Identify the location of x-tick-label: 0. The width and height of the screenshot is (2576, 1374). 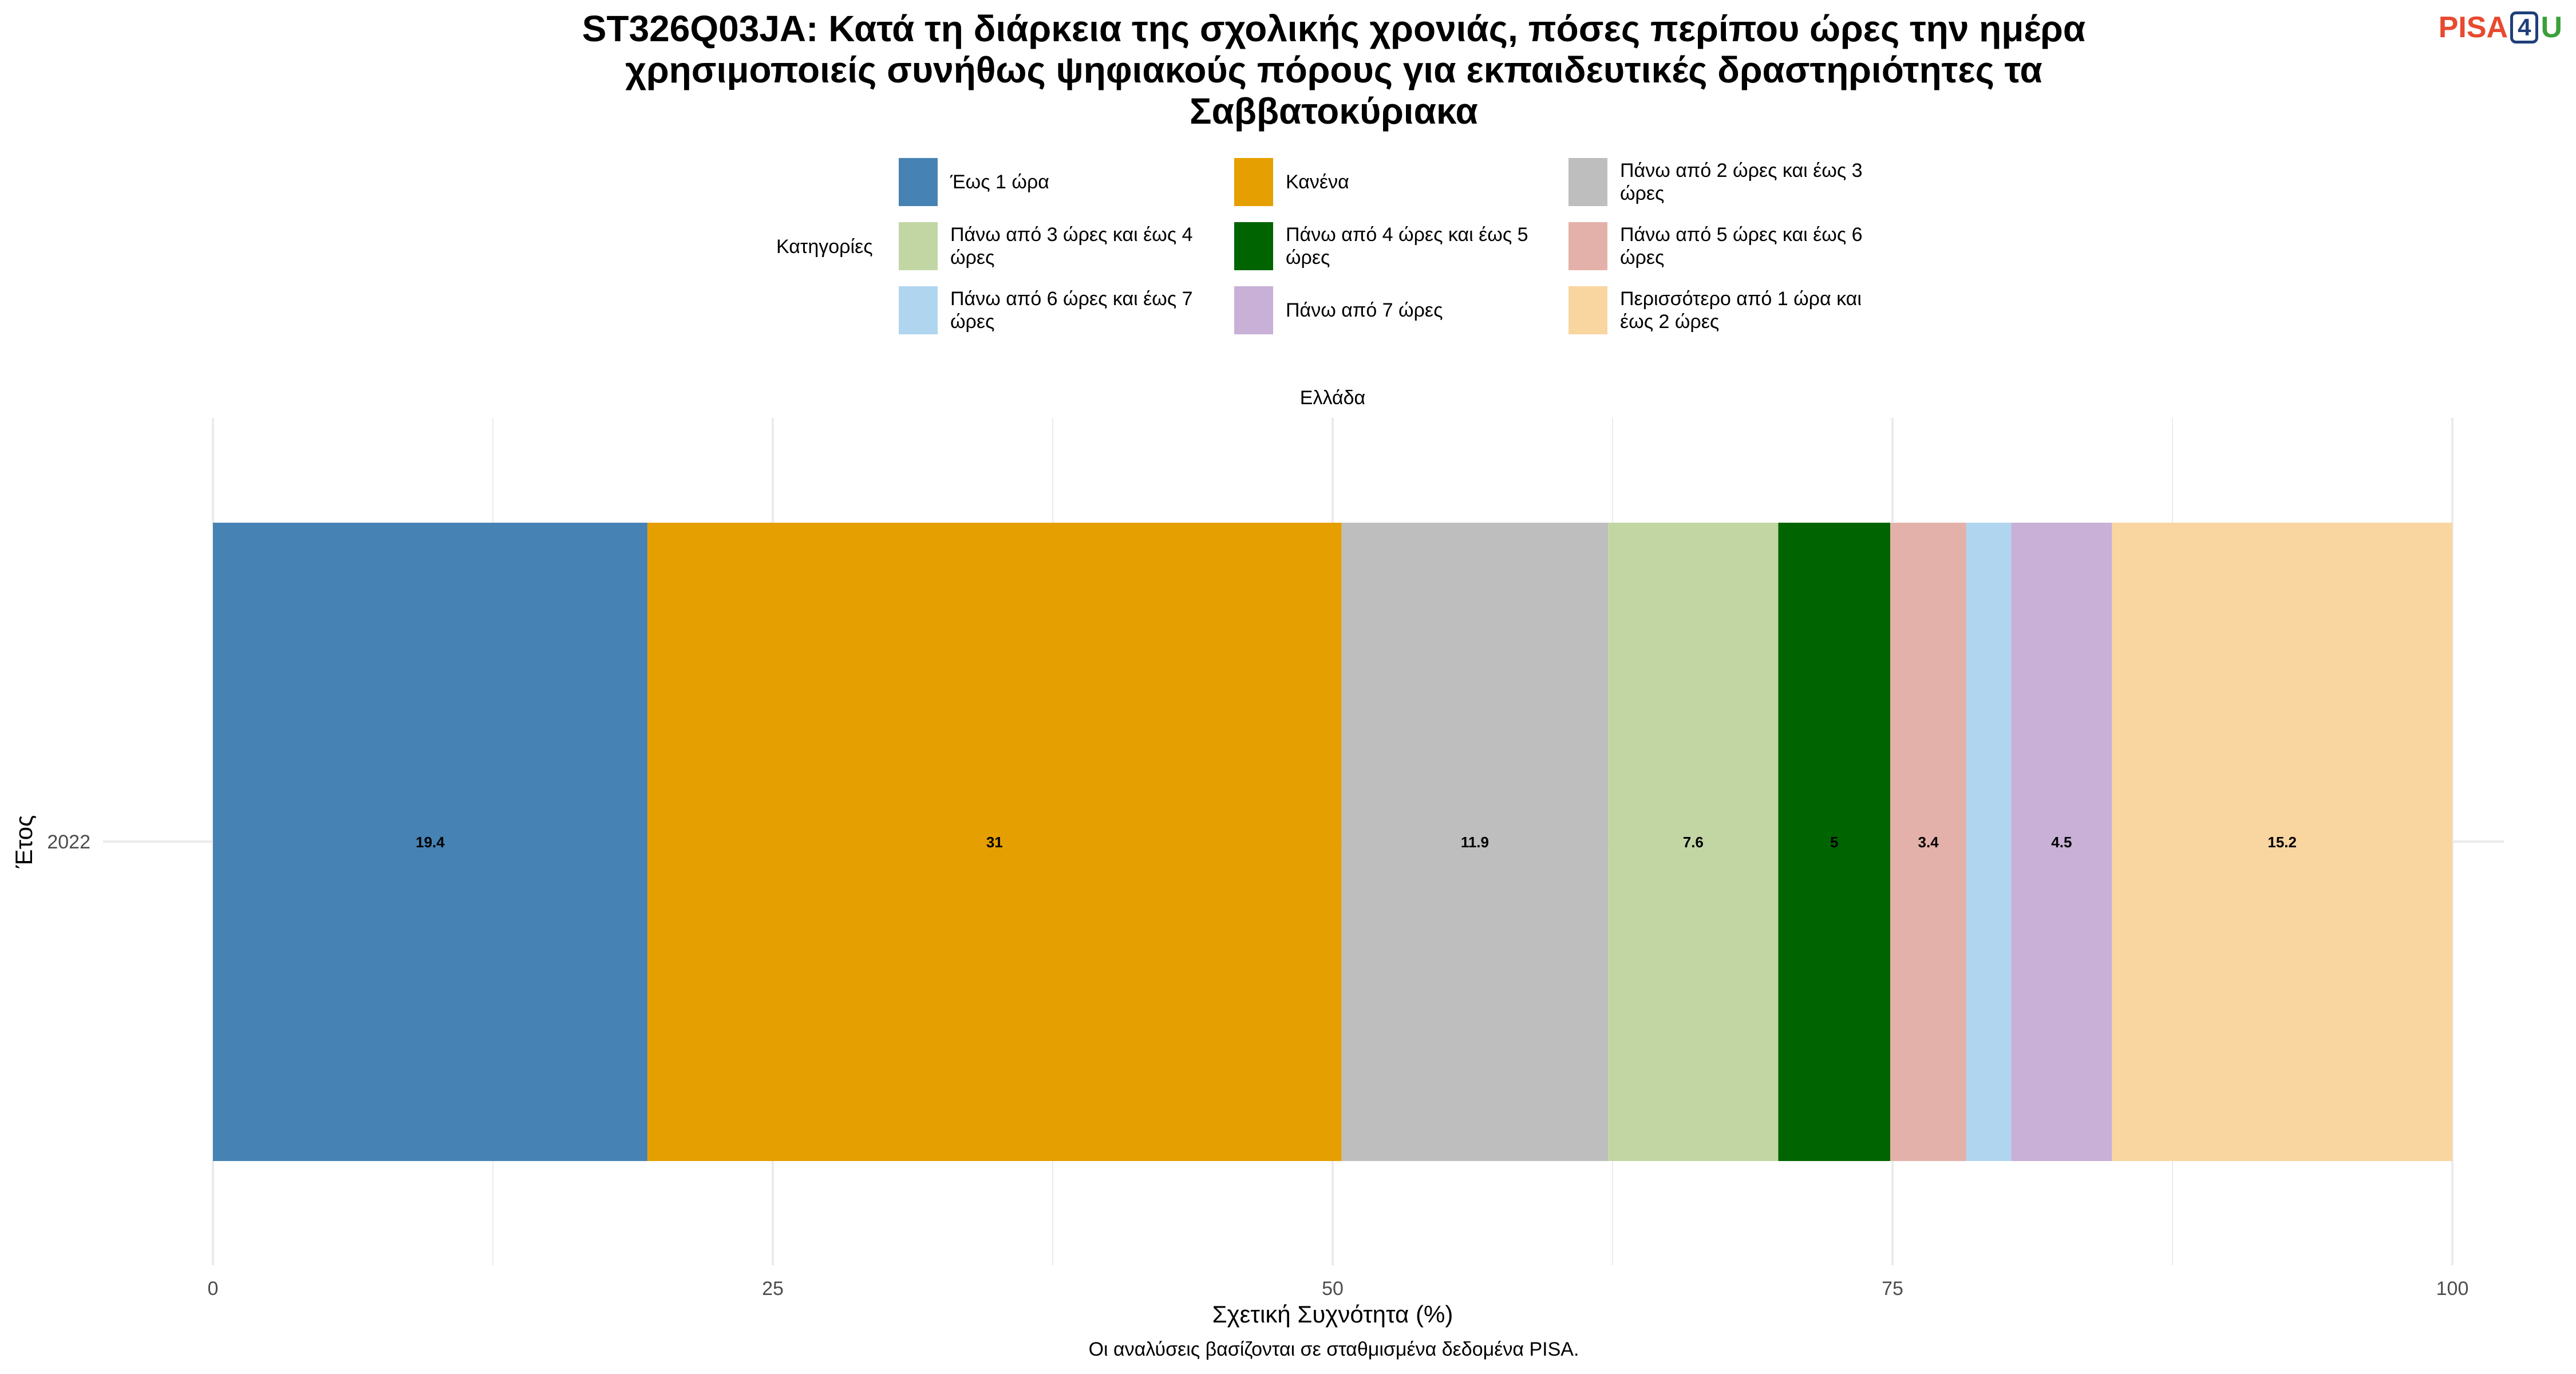
(213, 1289).